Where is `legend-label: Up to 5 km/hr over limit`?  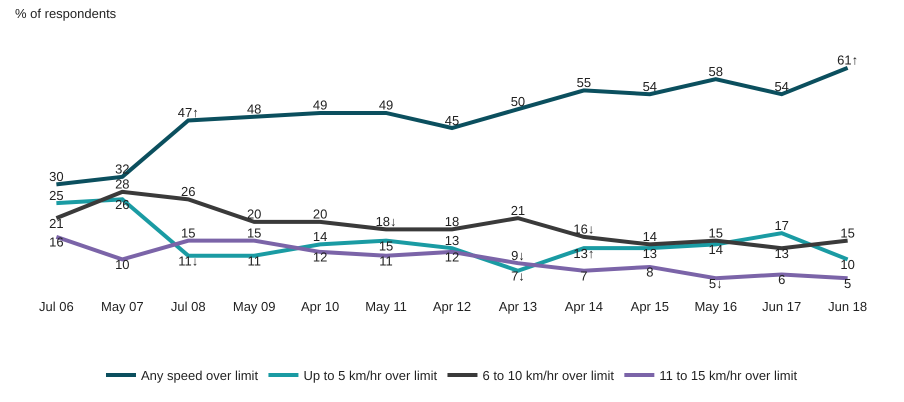 legend-label: Up to 5 km/hr over limit is located at coordinates (370, 376).